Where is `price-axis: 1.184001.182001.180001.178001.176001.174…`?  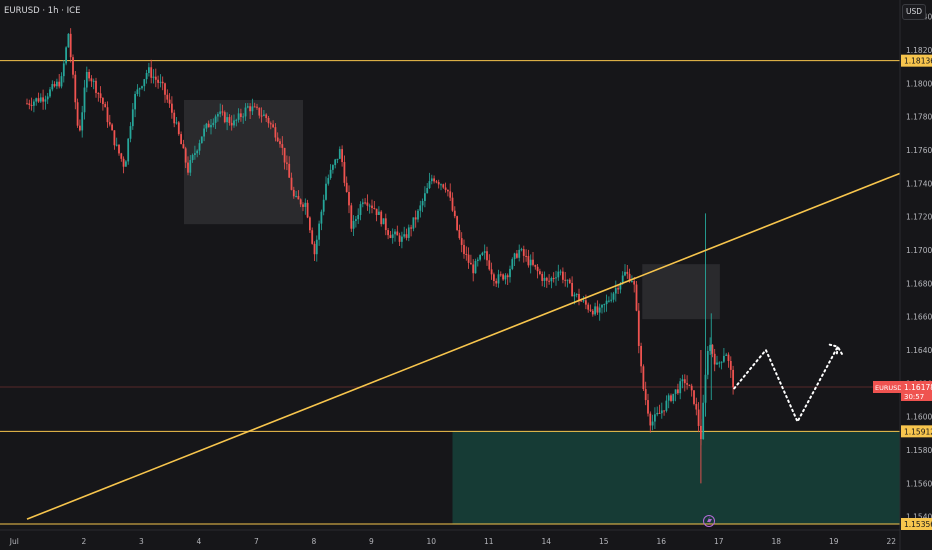 price-axis: 1.184001.182001.180001.178001.176001.174… is located at coordinates (915, 275).